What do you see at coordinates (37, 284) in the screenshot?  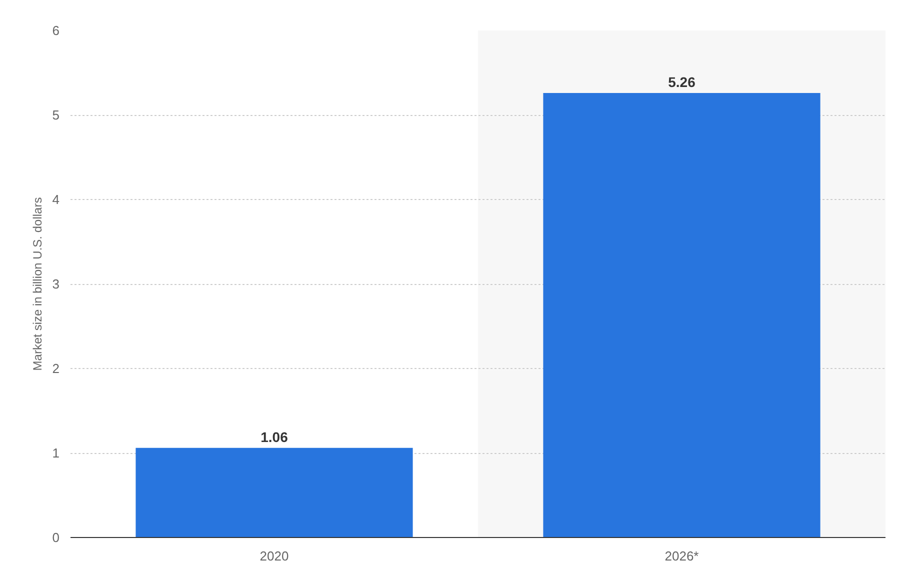 I see `y-axis-title: Market size in billion U.S. dollars` at bounding box center [37, 284].